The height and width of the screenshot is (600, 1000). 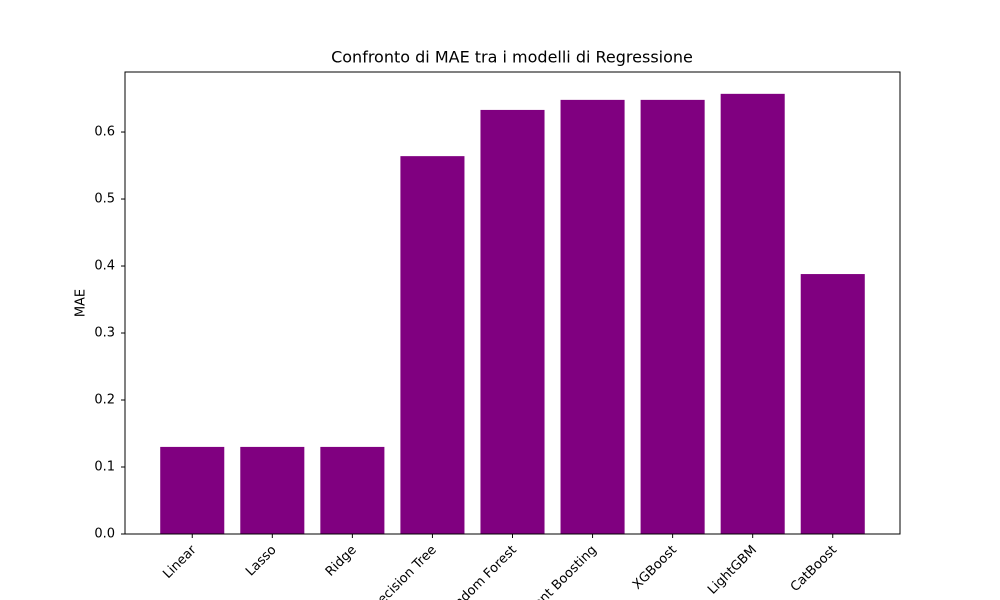 I want to click on x-tick-label: Ridge, so click(x=341, y=561).